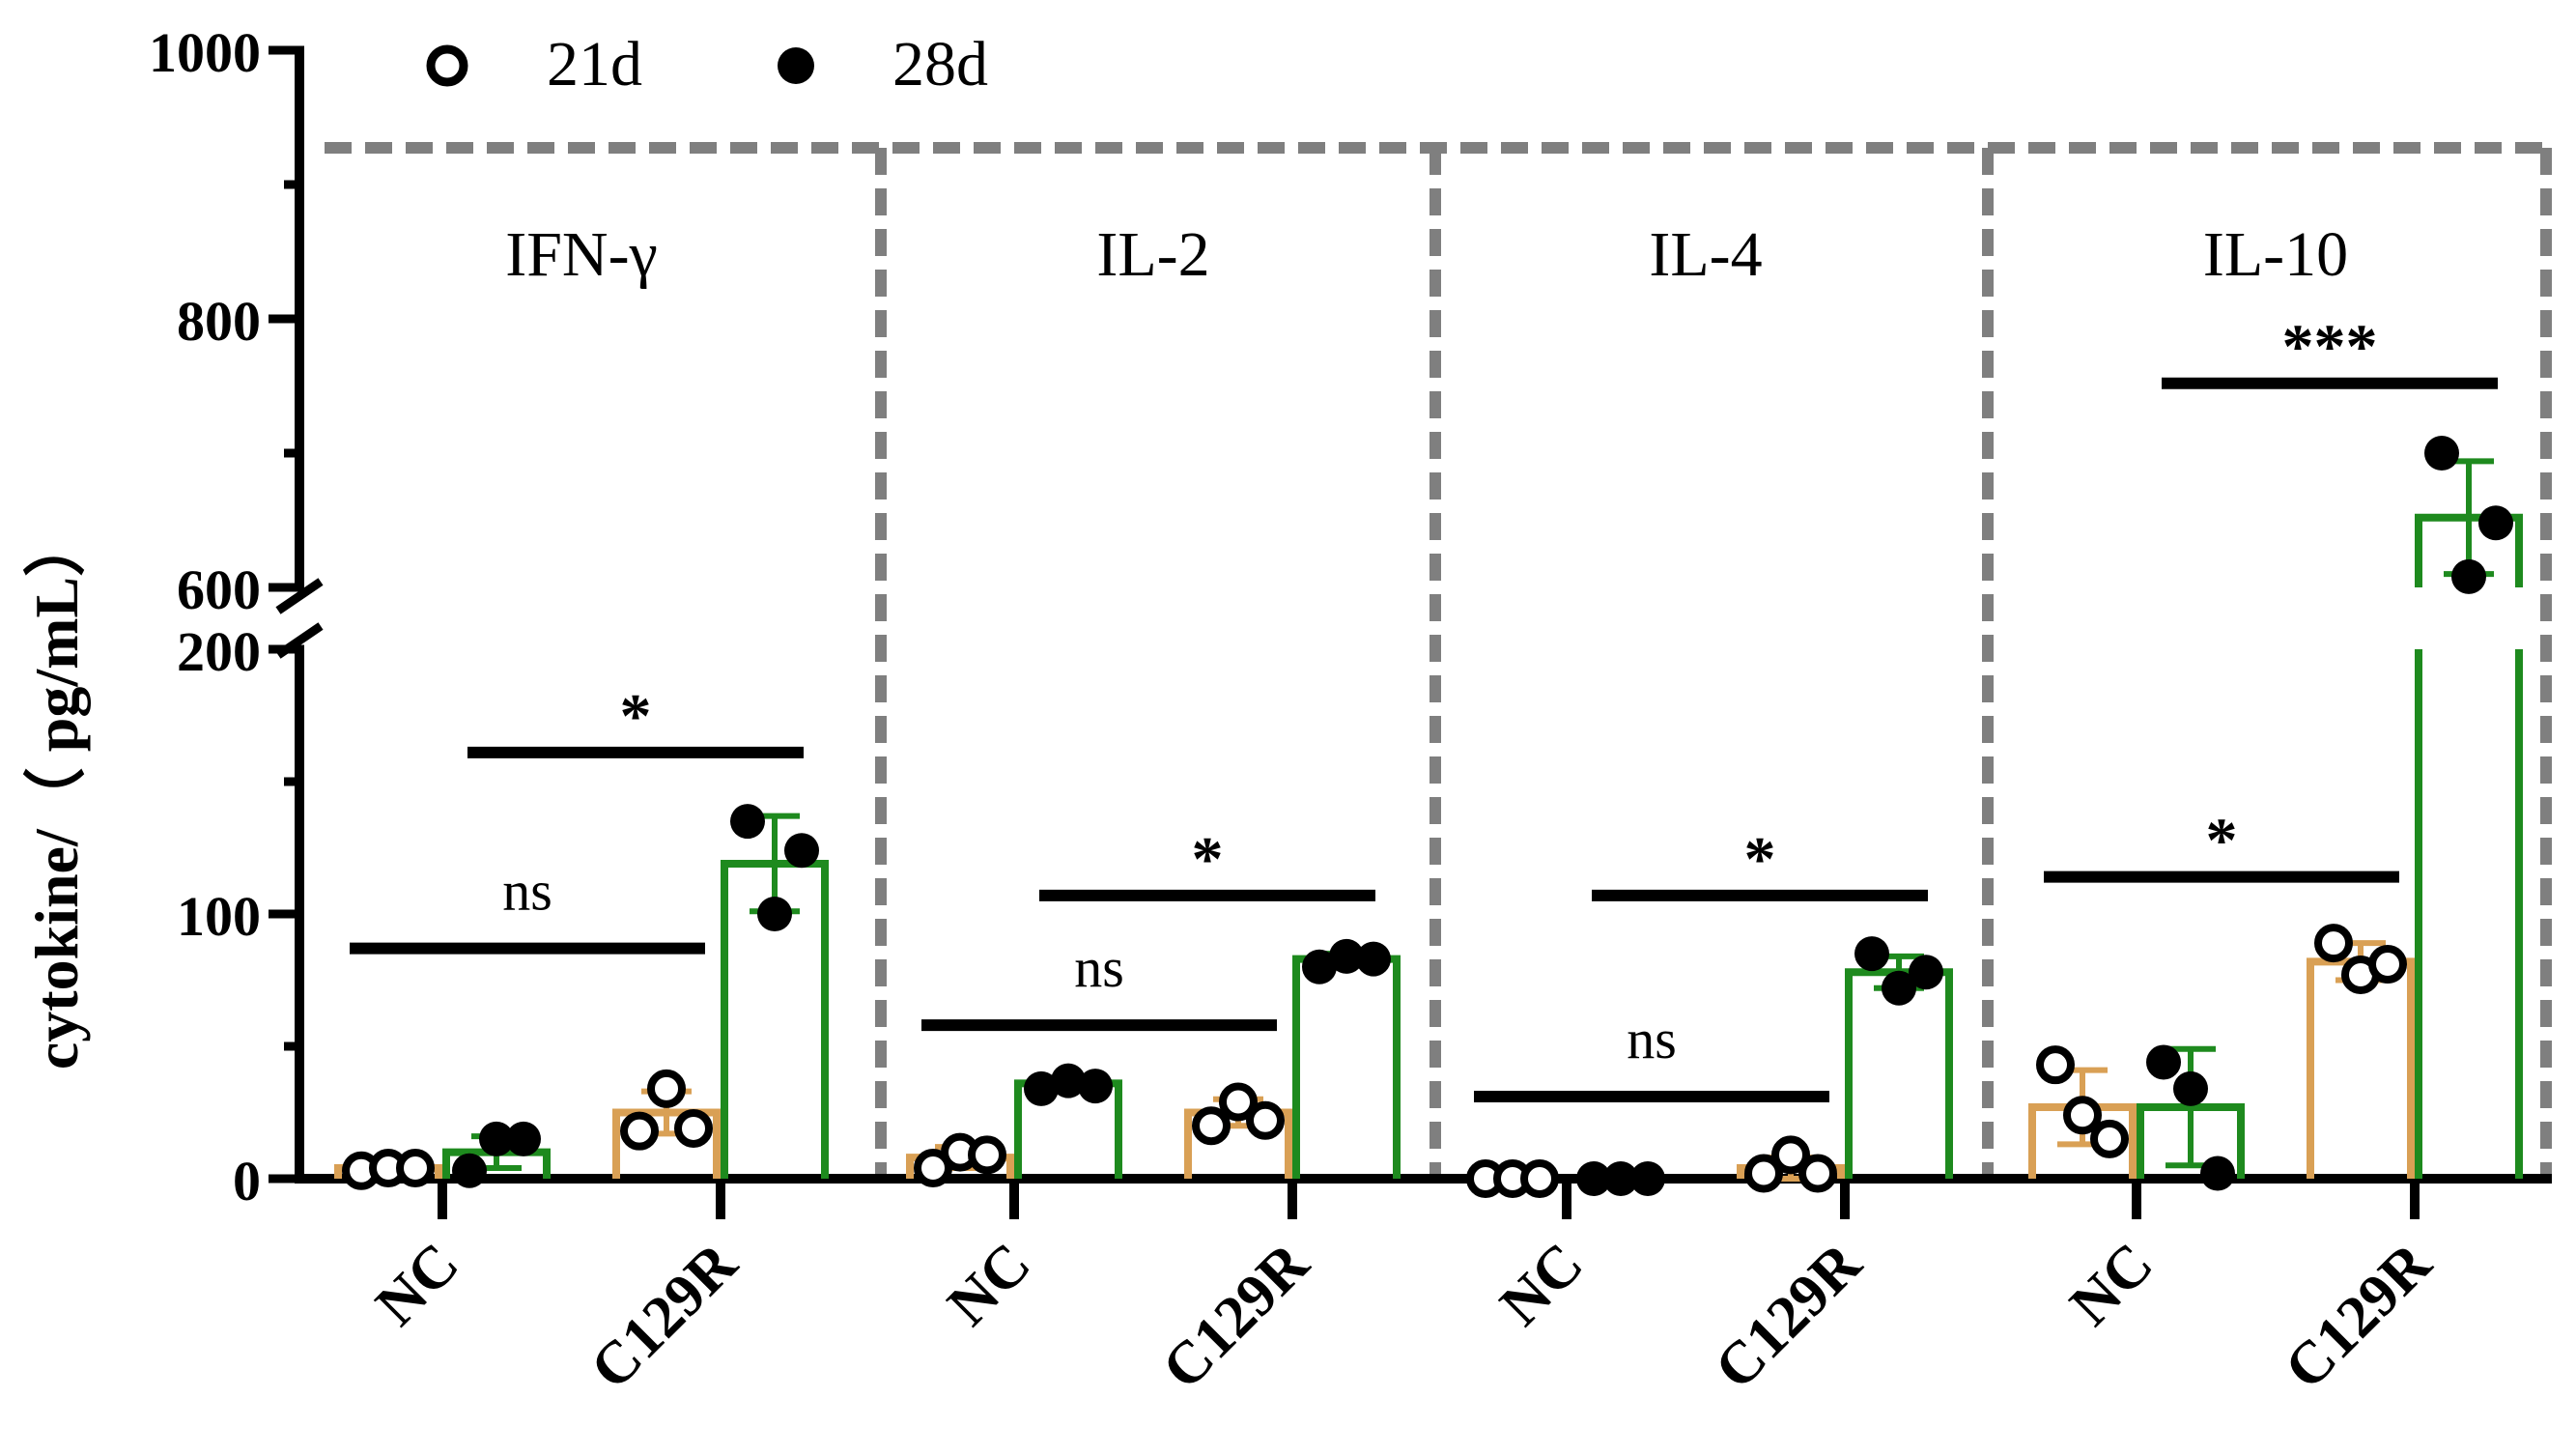 This screenshot has width=2576, height=1455. Describe the element at coordinates (1099, 968) in the screenshot. I see `significance-label-IL-2-1: ns` at that location.